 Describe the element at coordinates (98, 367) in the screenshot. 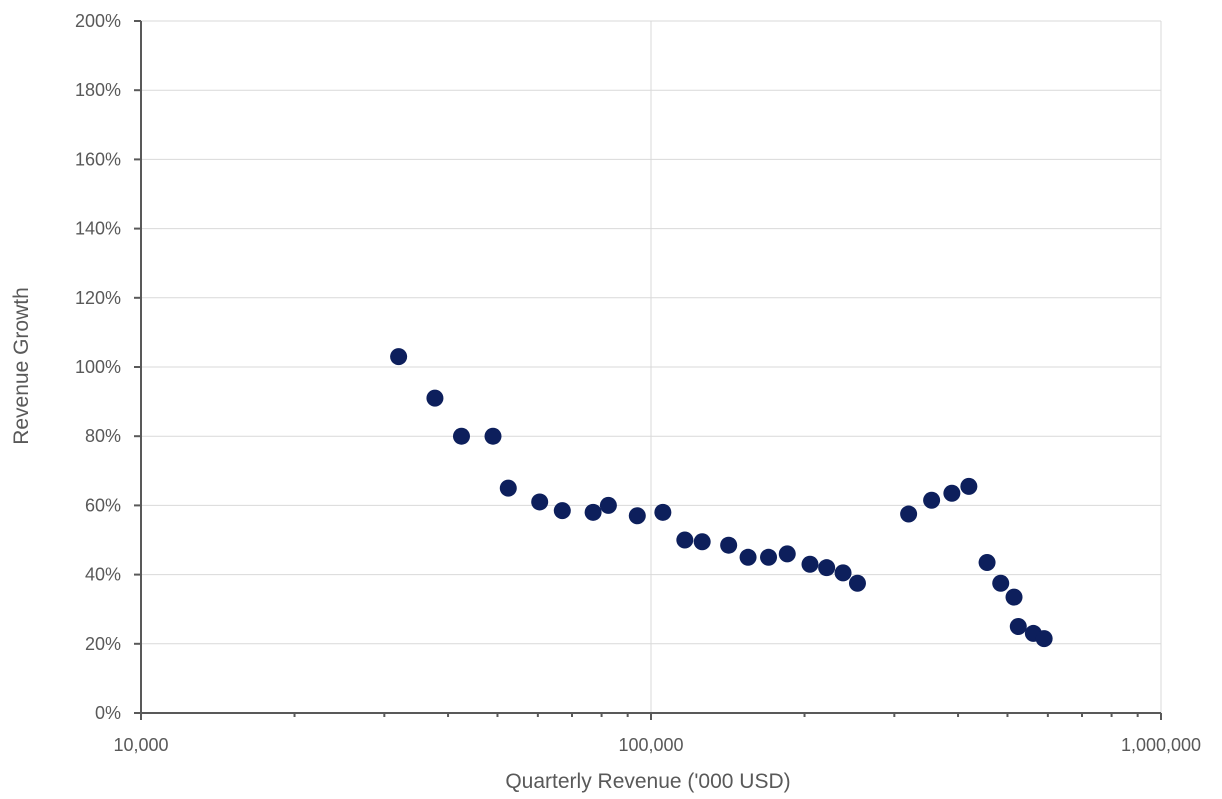

I see `y-tick-label: 100%` at that location.